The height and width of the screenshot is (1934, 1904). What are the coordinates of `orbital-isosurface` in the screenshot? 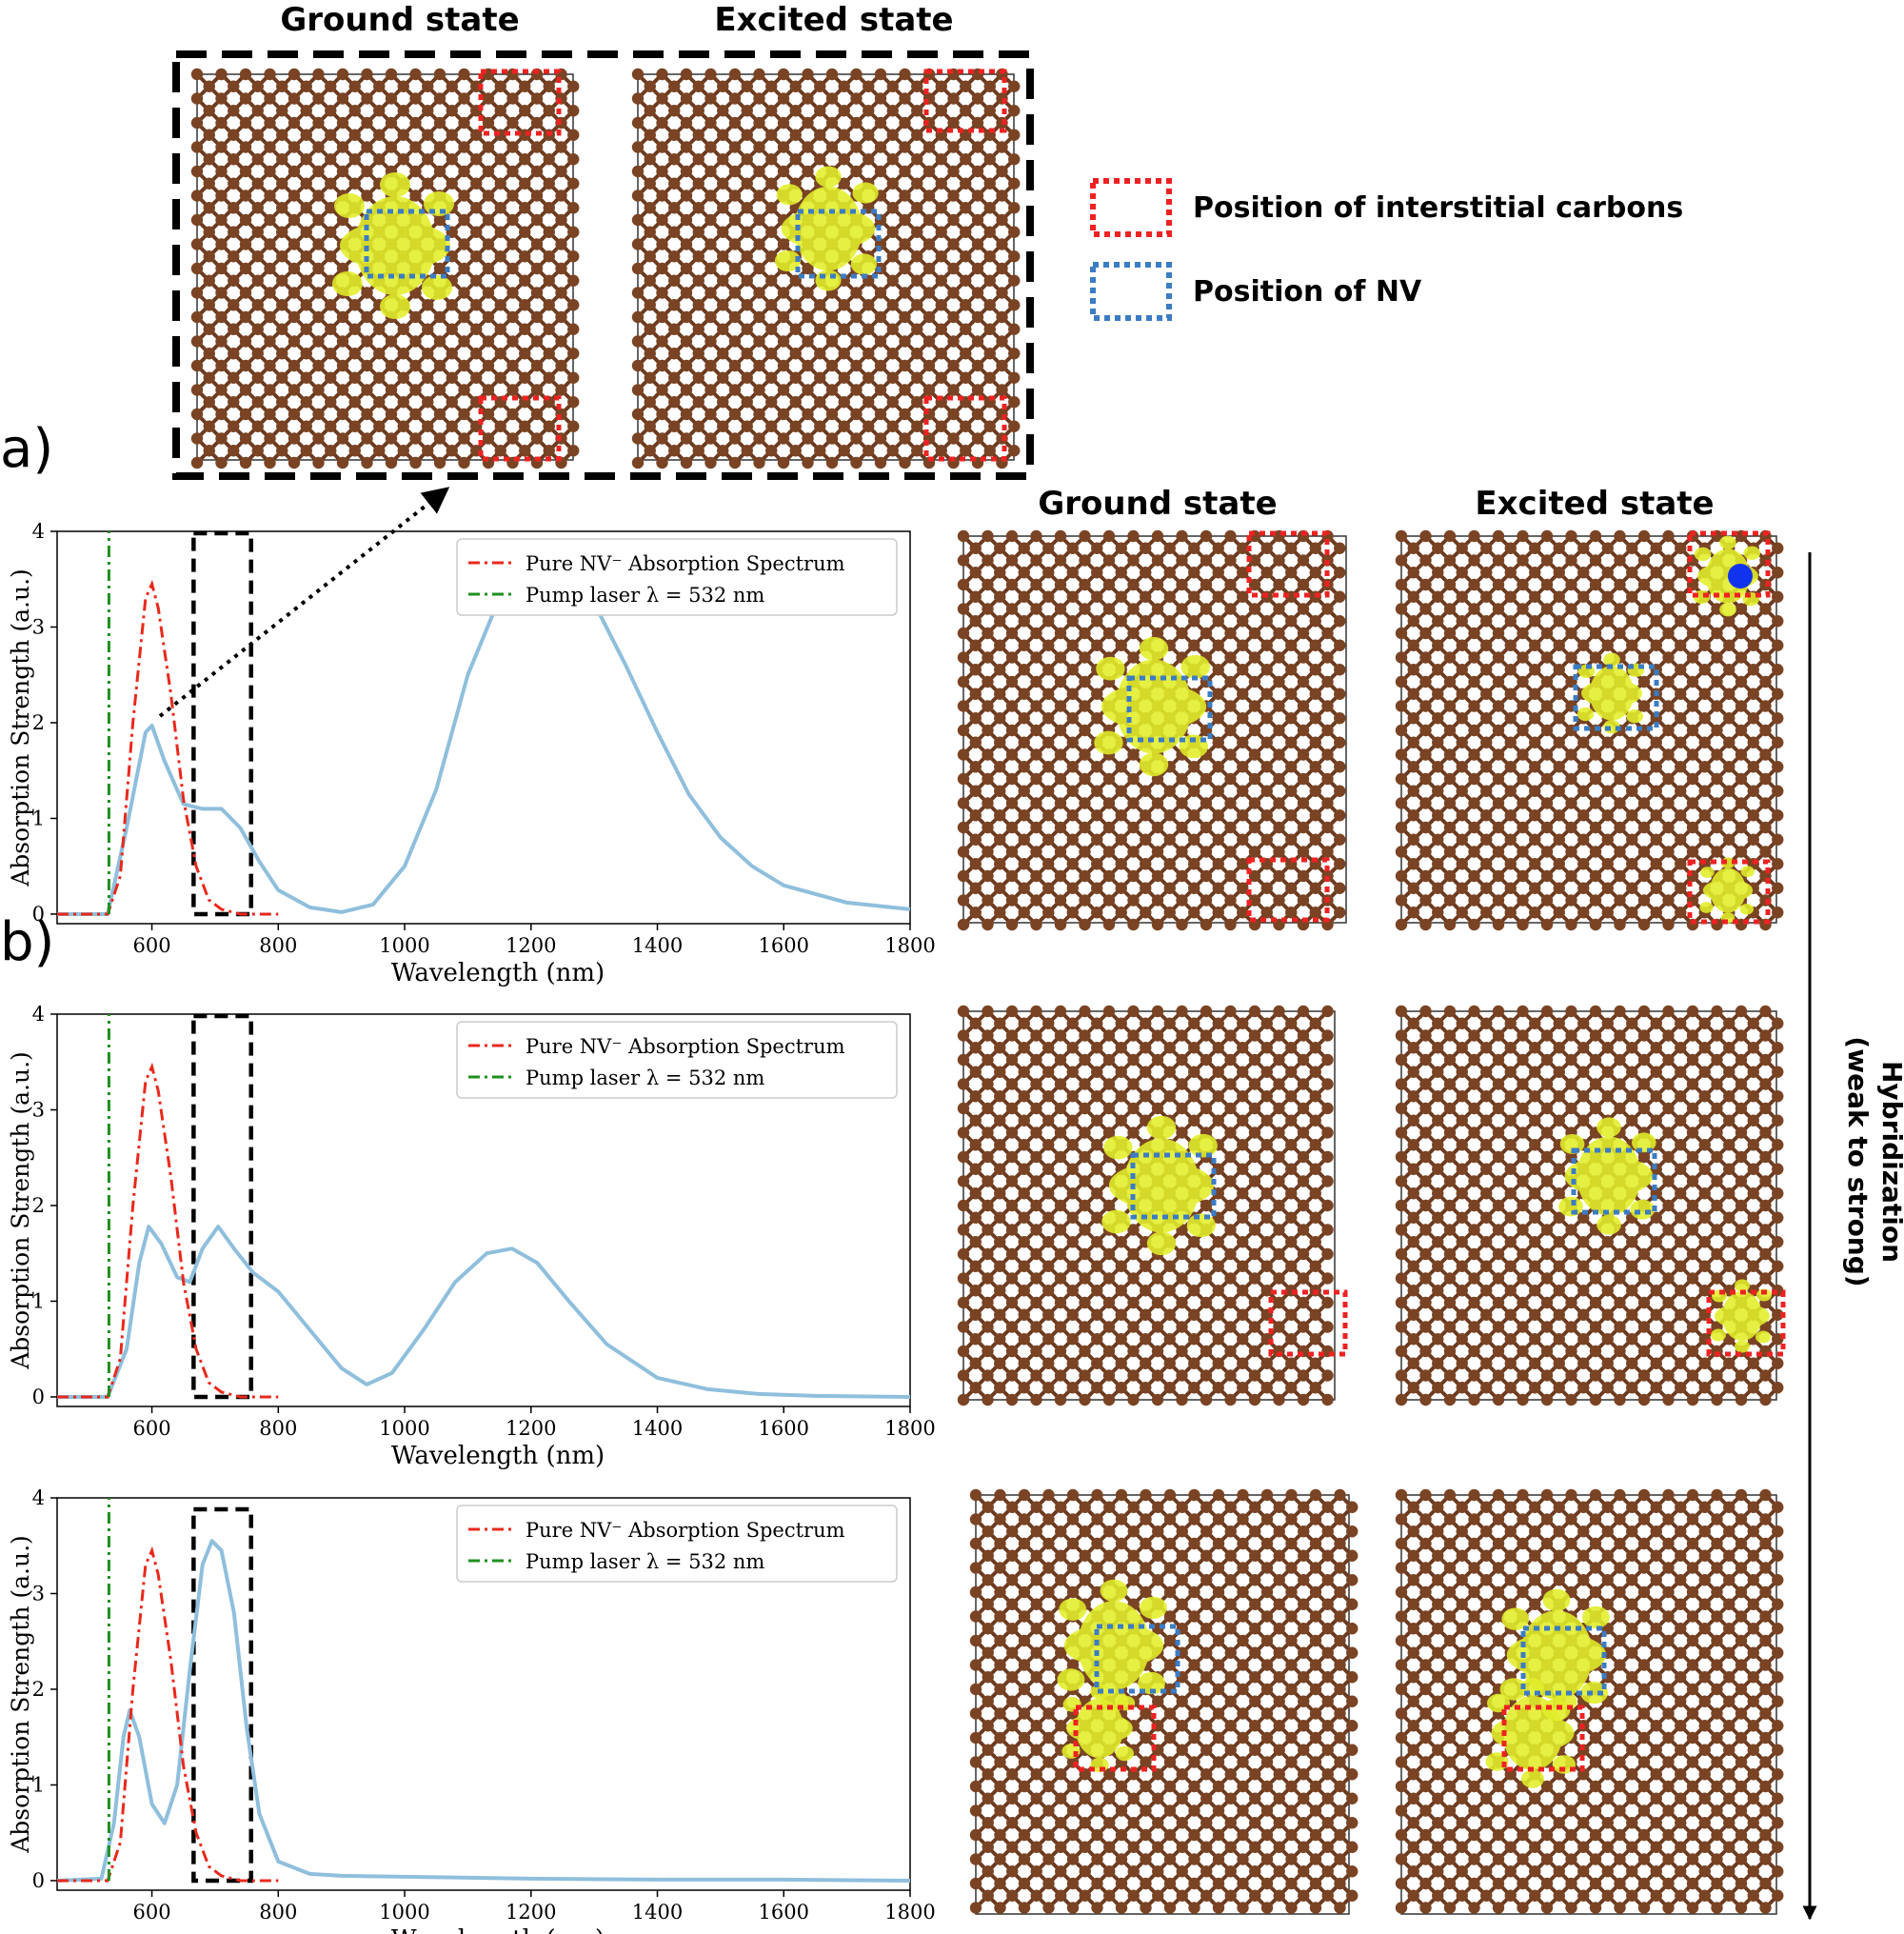 It's located at (393, 245).